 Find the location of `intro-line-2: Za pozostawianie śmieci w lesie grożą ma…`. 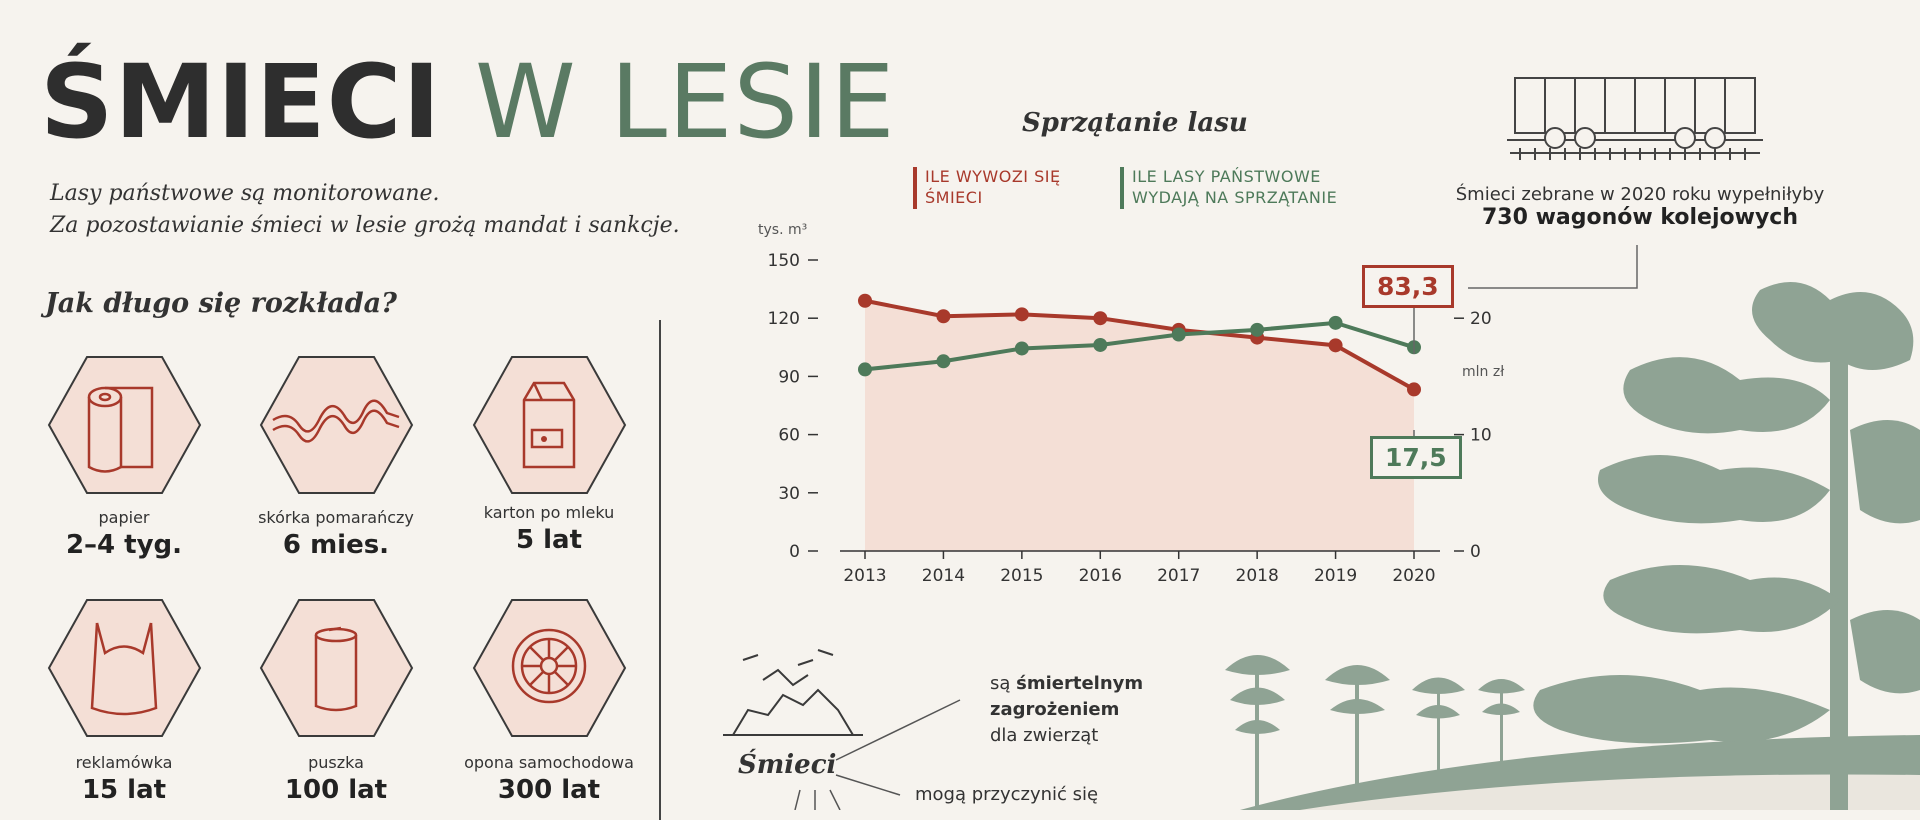

intro-line-2: Za pozostawianie śmieci w lesie grożą ma… is located at coordinates (365, 225).